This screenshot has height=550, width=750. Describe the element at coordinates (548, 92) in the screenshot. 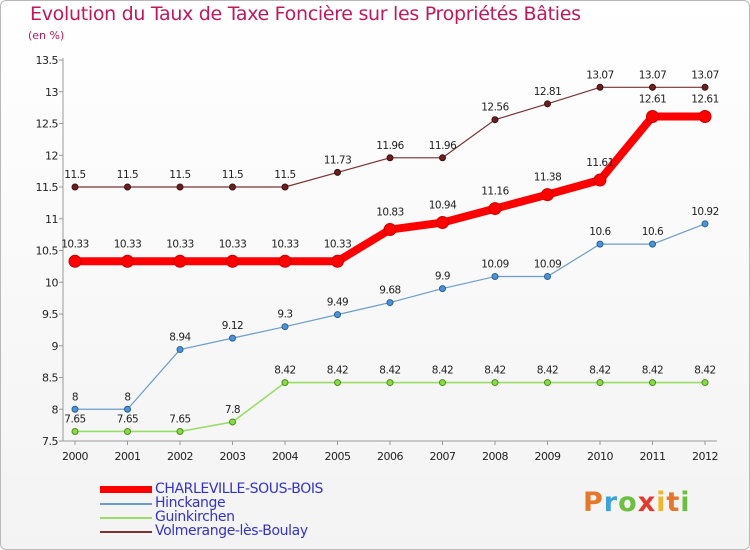

I see `data-label: 12.81` at that location.